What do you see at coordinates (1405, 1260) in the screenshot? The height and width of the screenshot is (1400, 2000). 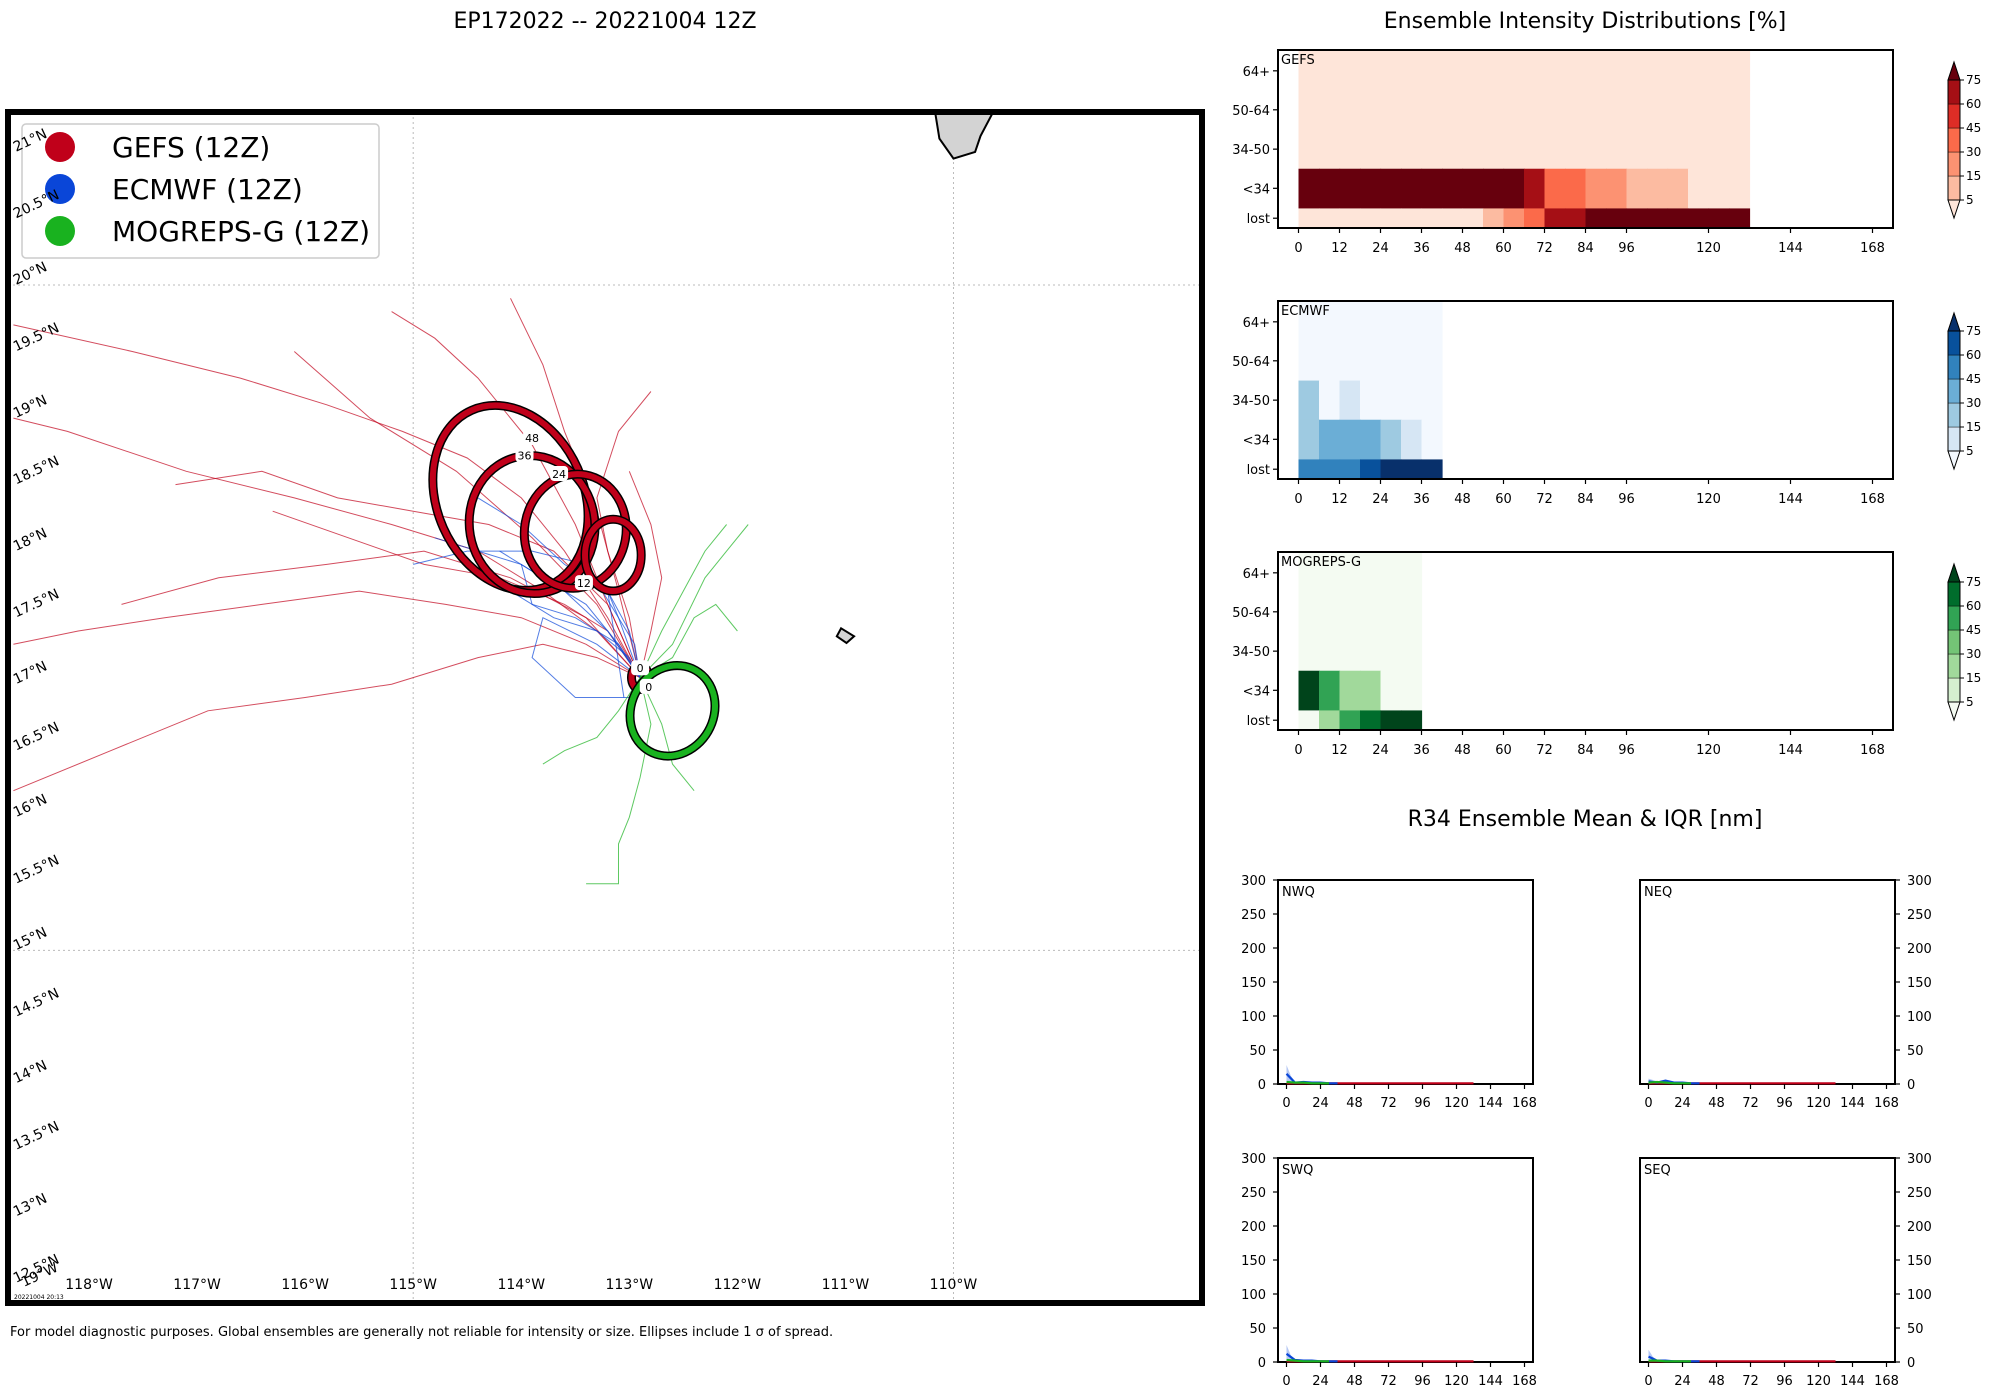 I see `r34-frame` at bounding box center [1405, 1260].